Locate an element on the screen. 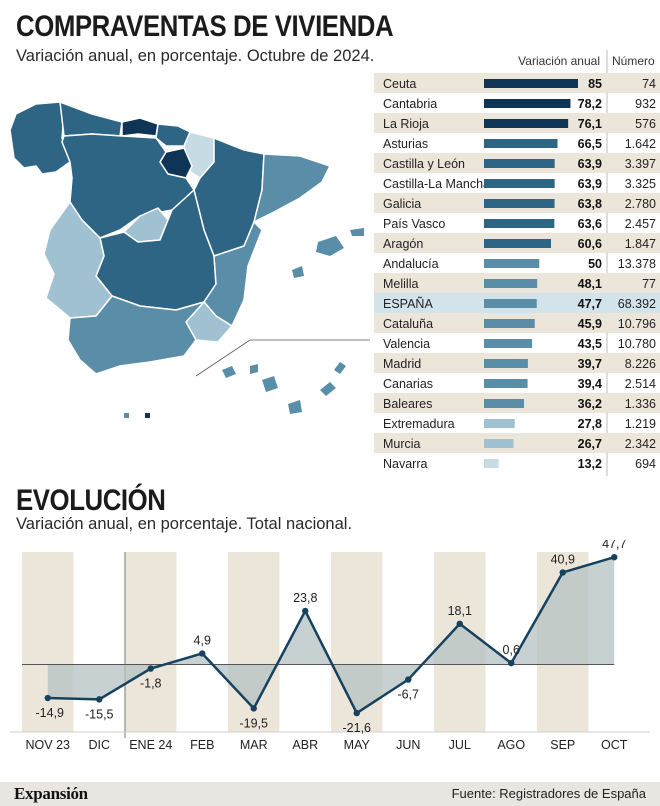 Image resolution: width=660 pixels, height=806 pixels. x-tick-label: ENE 24 is located at coordinates (150, 745).